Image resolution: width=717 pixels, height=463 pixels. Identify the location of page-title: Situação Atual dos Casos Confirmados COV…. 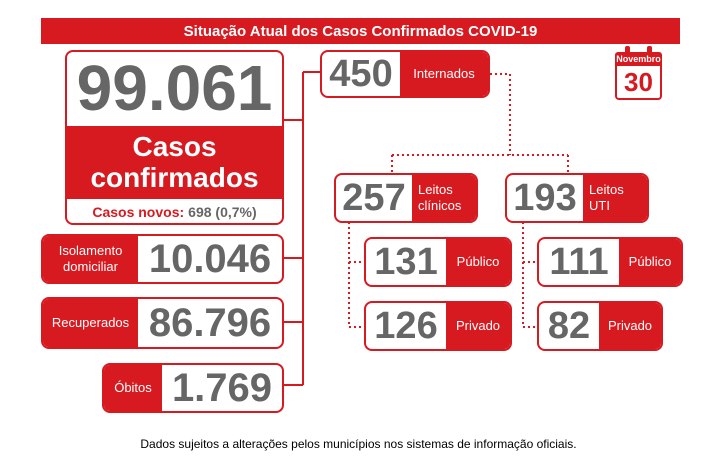
(360, 31).